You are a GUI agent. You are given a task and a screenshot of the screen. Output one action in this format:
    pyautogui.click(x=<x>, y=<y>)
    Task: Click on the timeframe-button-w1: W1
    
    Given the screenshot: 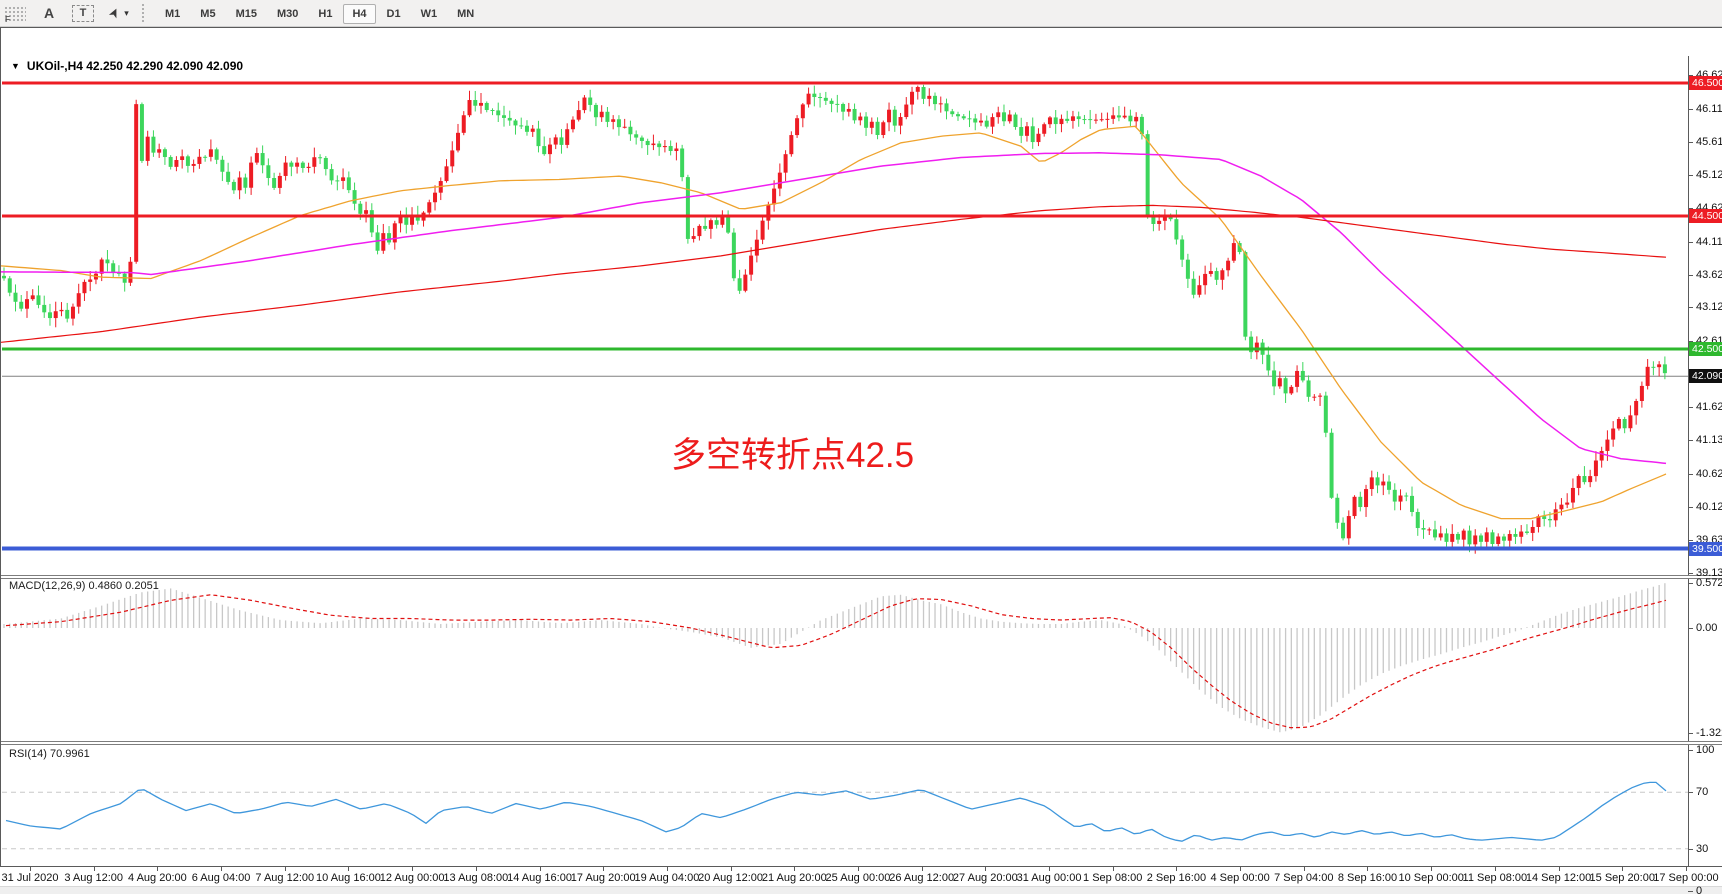 What is the action you would take?
    pyautogui.click(x=429, y=14)
    